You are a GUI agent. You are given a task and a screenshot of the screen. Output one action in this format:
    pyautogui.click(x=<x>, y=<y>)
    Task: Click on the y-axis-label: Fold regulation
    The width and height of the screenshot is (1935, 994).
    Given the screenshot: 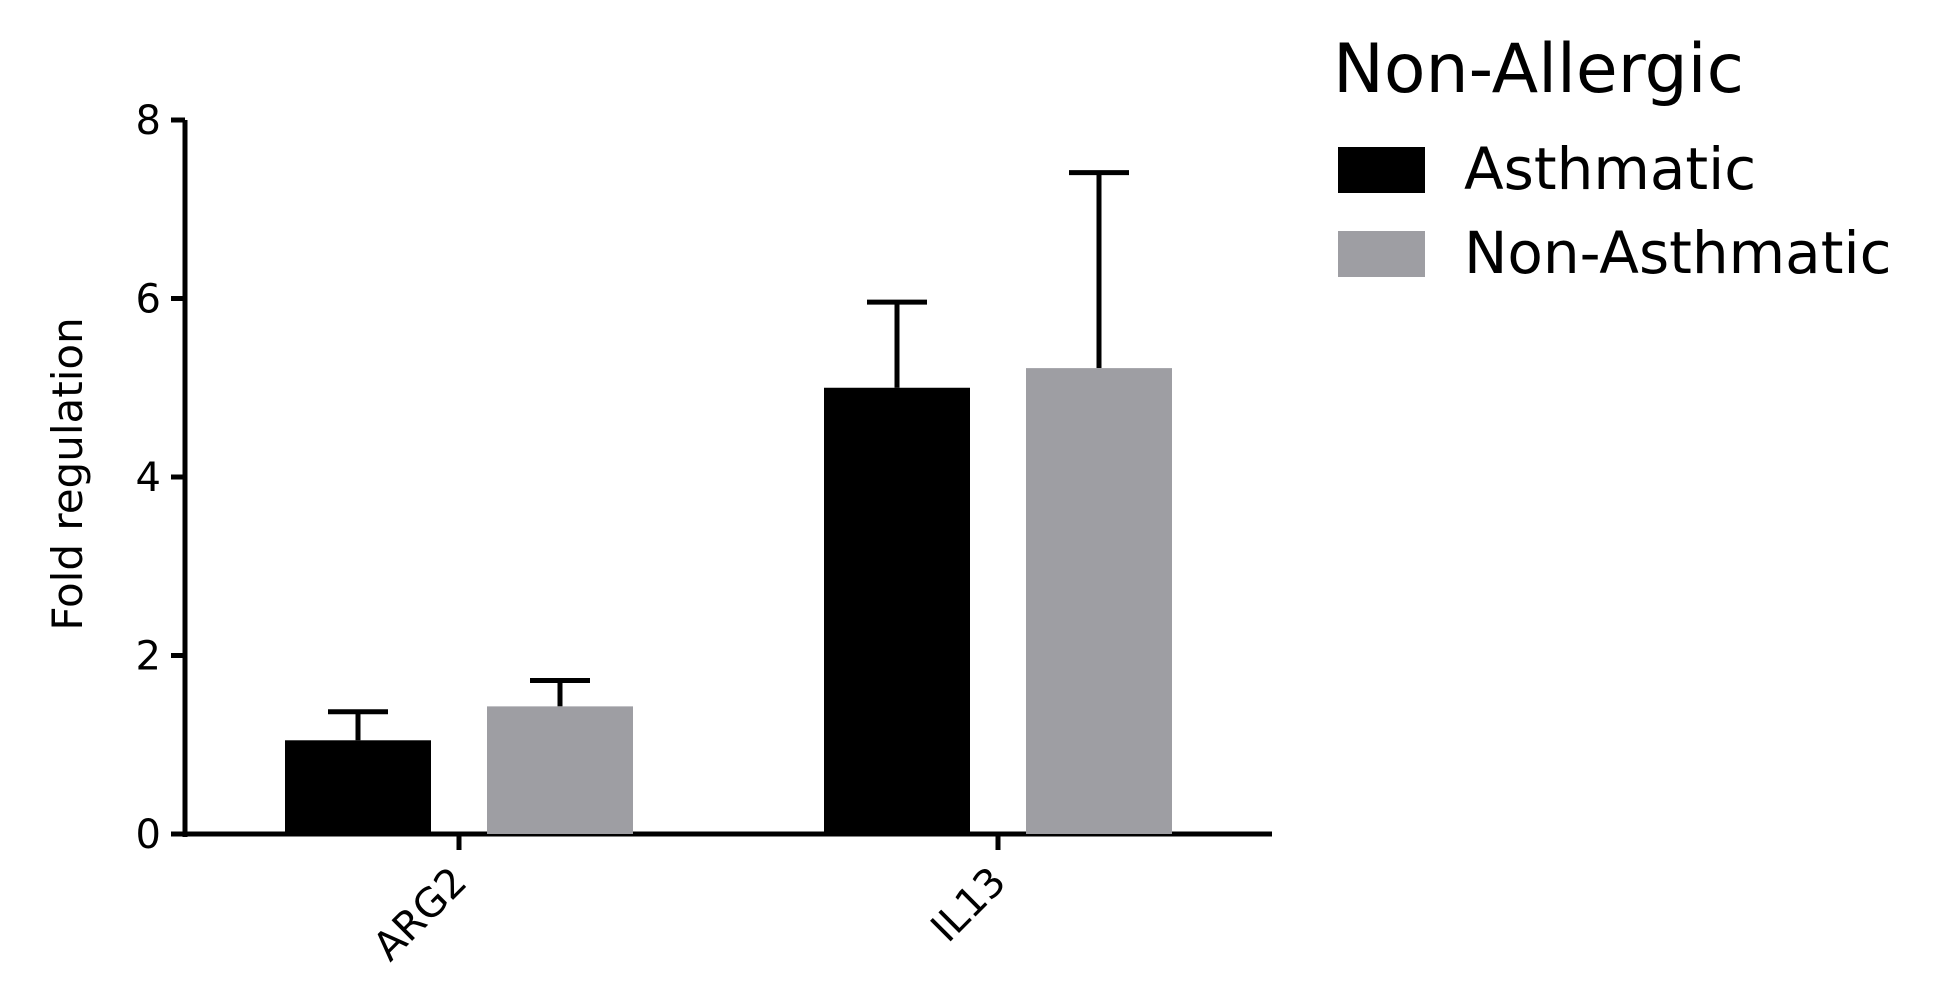 What is the action you would take?
    pyautogui.click(x=67, y=473)
    